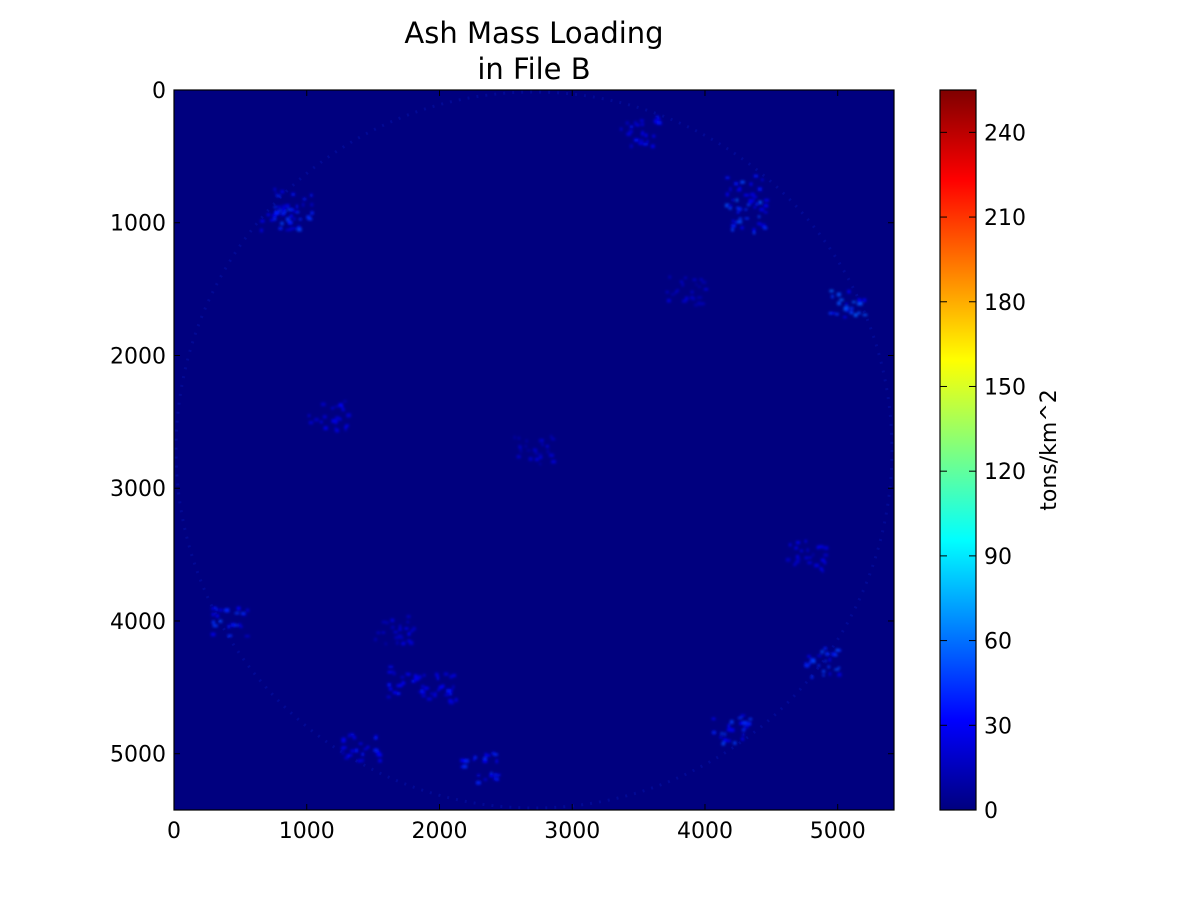 This screenshot has width=1200, height=900. What do you see at coordinates (838, 831) in the screenshot?
I see `x-tick-label: 5000` at bounding box center [838, 831].